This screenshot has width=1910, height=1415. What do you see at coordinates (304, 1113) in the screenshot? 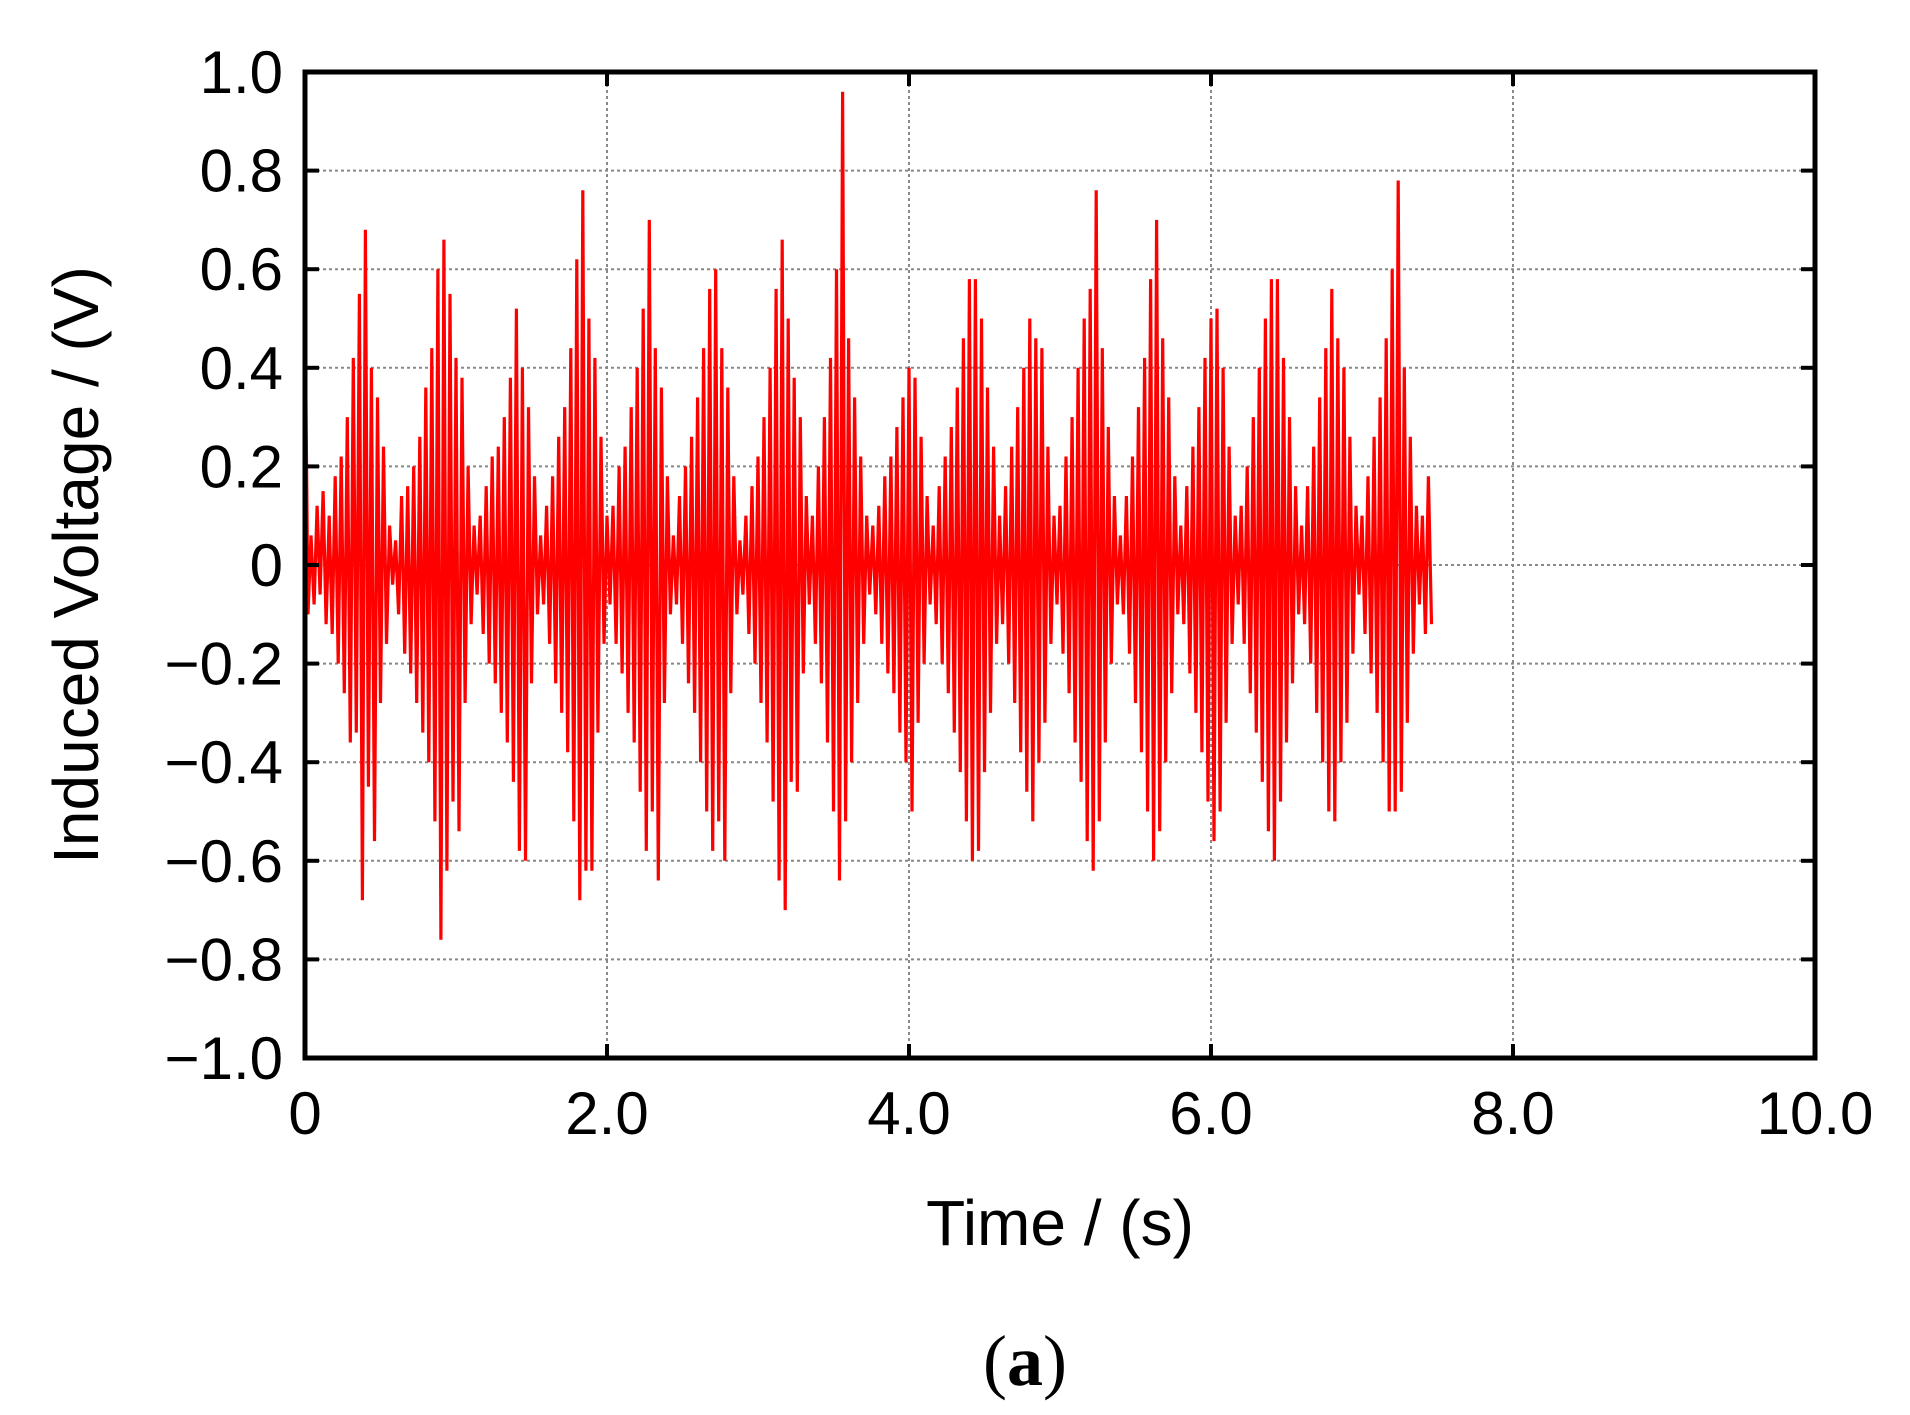
I see `x-tick-label: 0` at bounding box center [304, 1113].